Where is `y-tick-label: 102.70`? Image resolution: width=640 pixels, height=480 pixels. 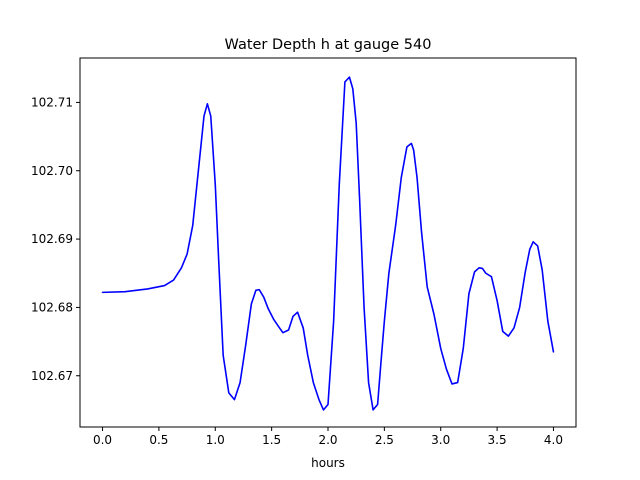 y-tick-label: 102.70 is located at coordinates (52, 171).